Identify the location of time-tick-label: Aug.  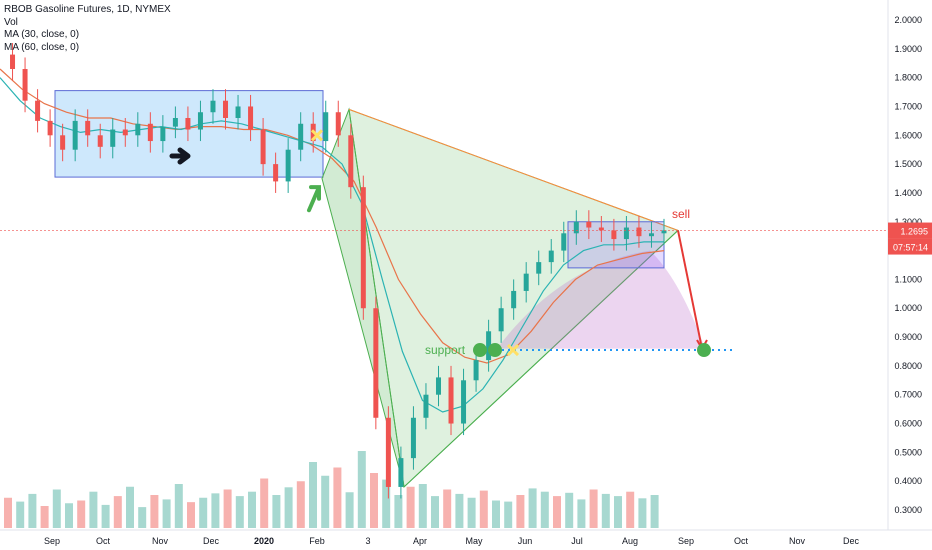
(630, 541).